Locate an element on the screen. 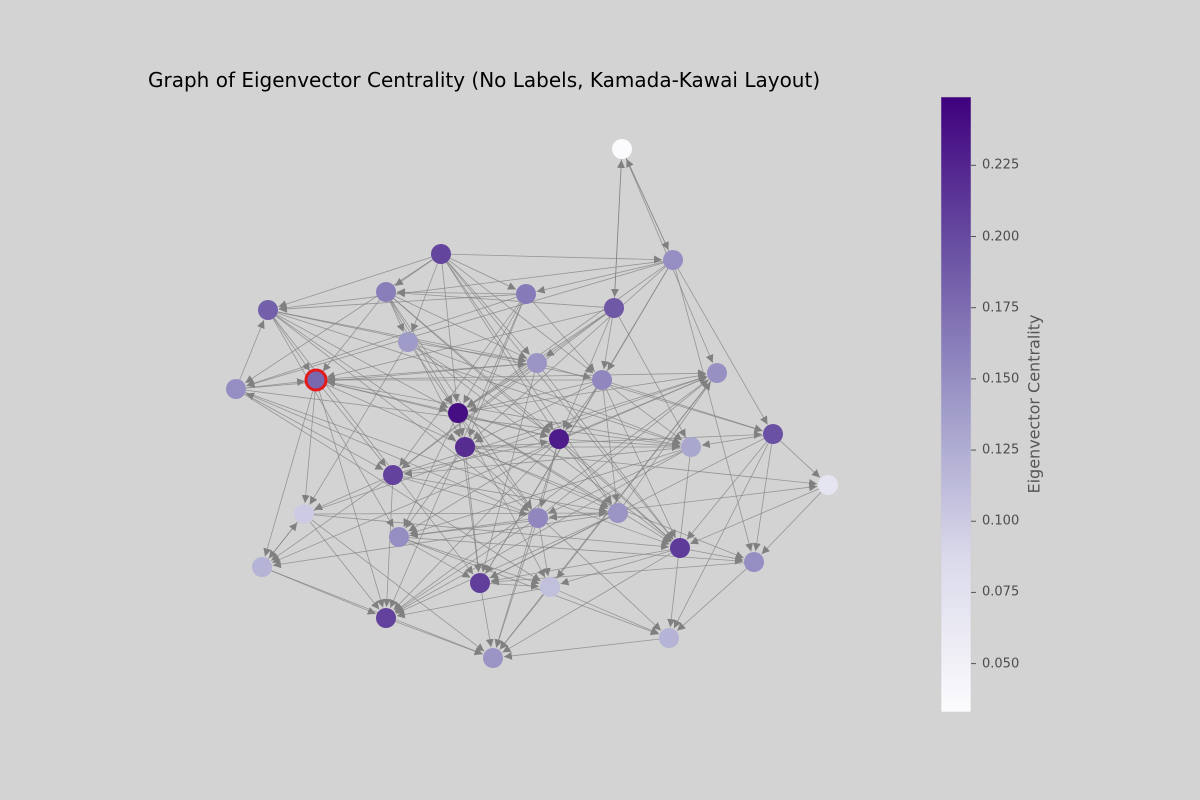  colorbar-gradient is located at coordinates (956, 404).